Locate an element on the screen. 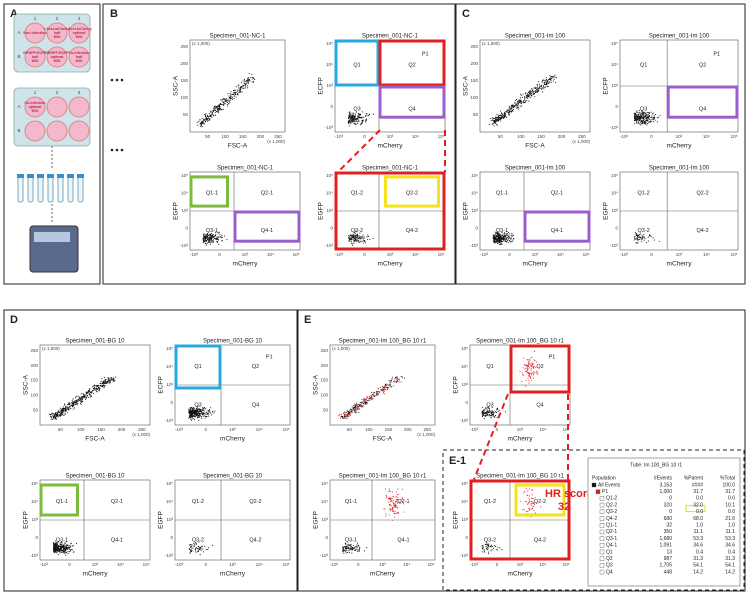 This screenshot has width=749, height=596. plot-title: Specimen_001-NC-1 is located at coordinates (245, 169).